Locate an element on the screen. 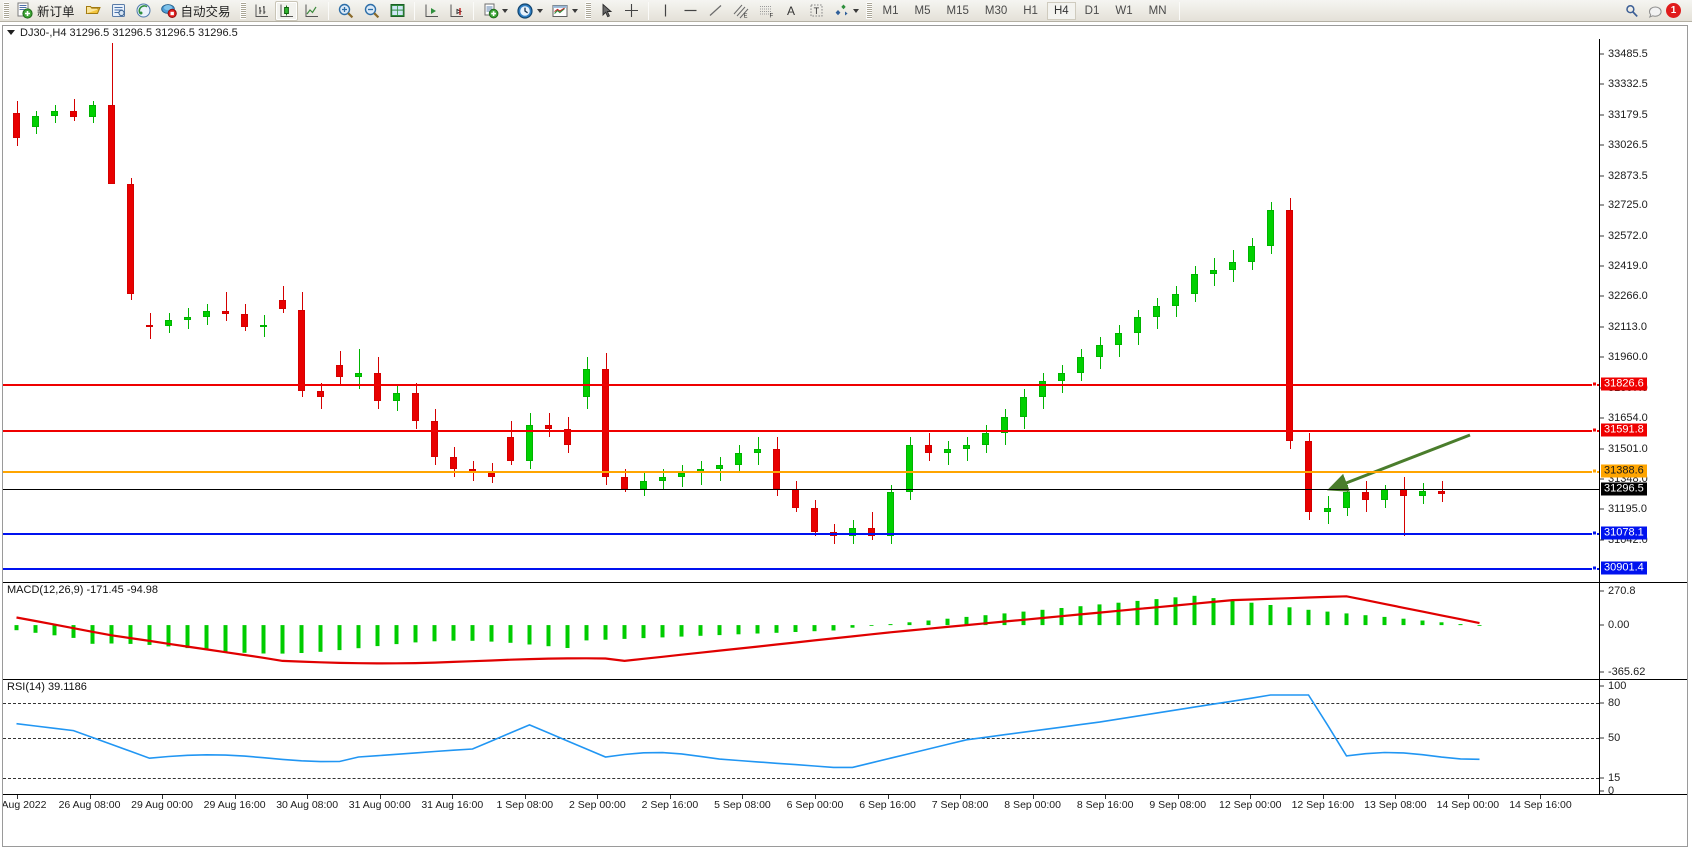 The width and height of the screenshot is (1692, 849). indicators-button is located at coordinates (495, 11).